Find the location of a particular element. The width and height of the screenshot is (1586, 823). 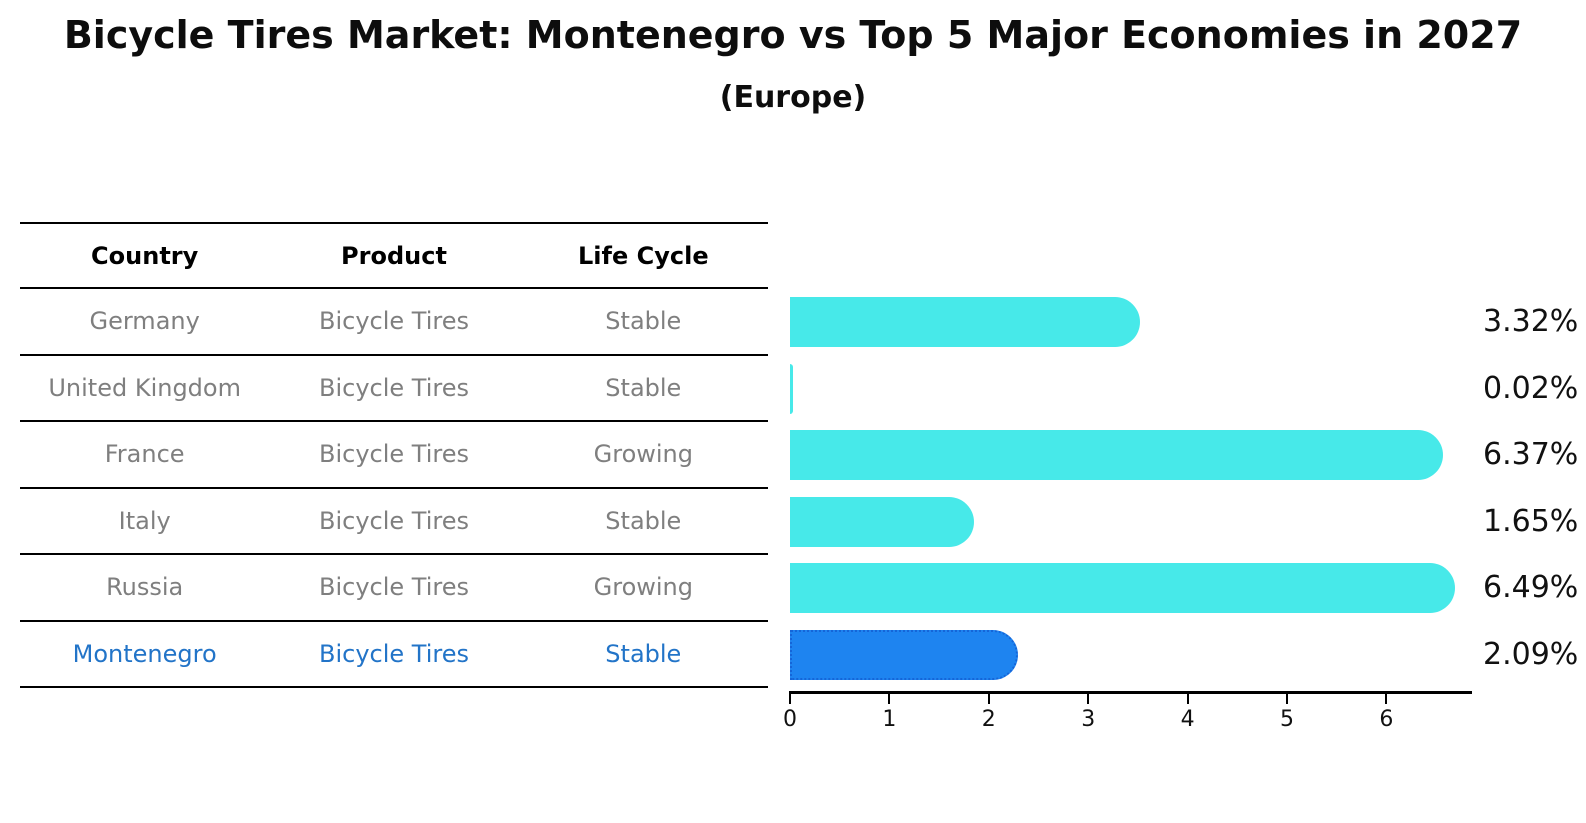

x-axis-line is located at coordinates (1131, 692).